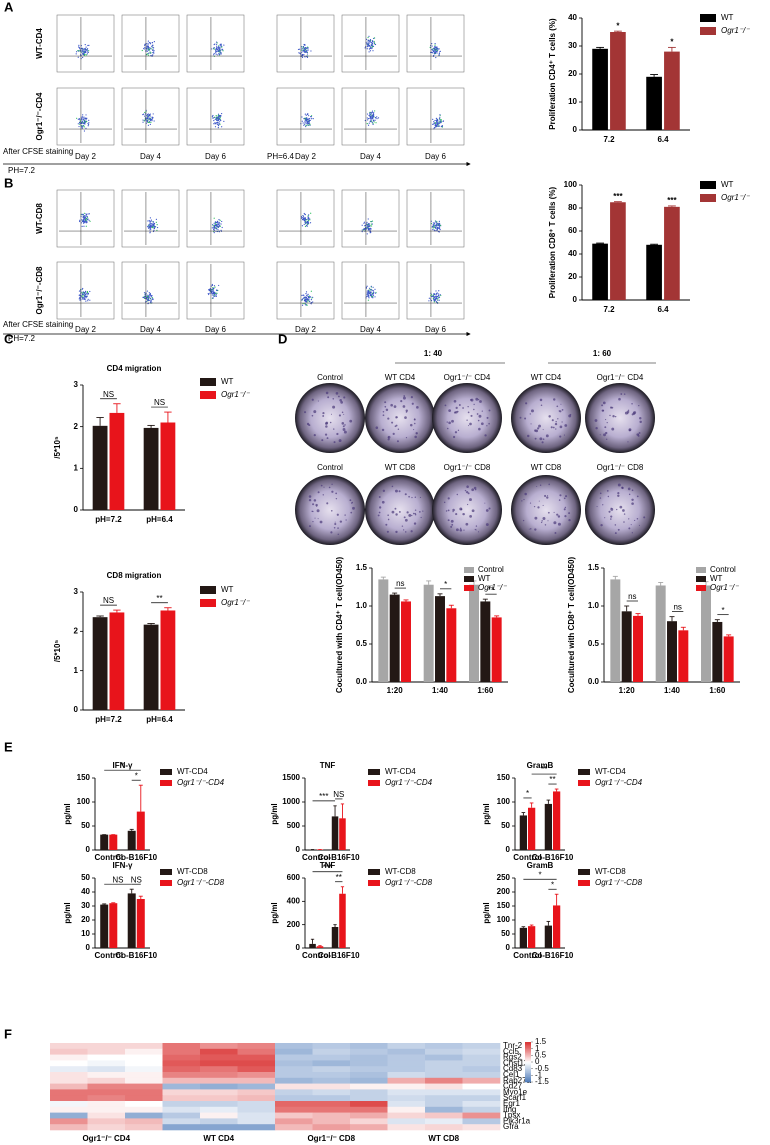 Image resolution: width=770 pixels, height=1145 pixels. What do you see at coordinates (553, 857) in the screenshot?
I see `x-tick-label: Co-B16F10` at bounding box center [553, 857].